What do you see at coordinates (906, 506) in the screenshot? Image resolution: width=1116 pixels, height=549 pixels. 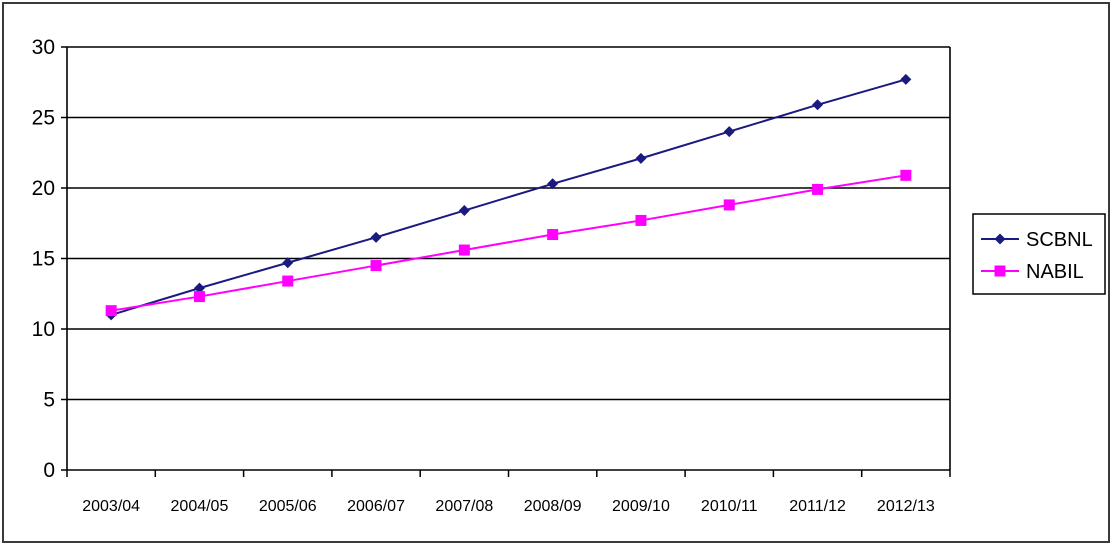 I see `x-tick-label: 2012/13` at bounding box center [906, 506].